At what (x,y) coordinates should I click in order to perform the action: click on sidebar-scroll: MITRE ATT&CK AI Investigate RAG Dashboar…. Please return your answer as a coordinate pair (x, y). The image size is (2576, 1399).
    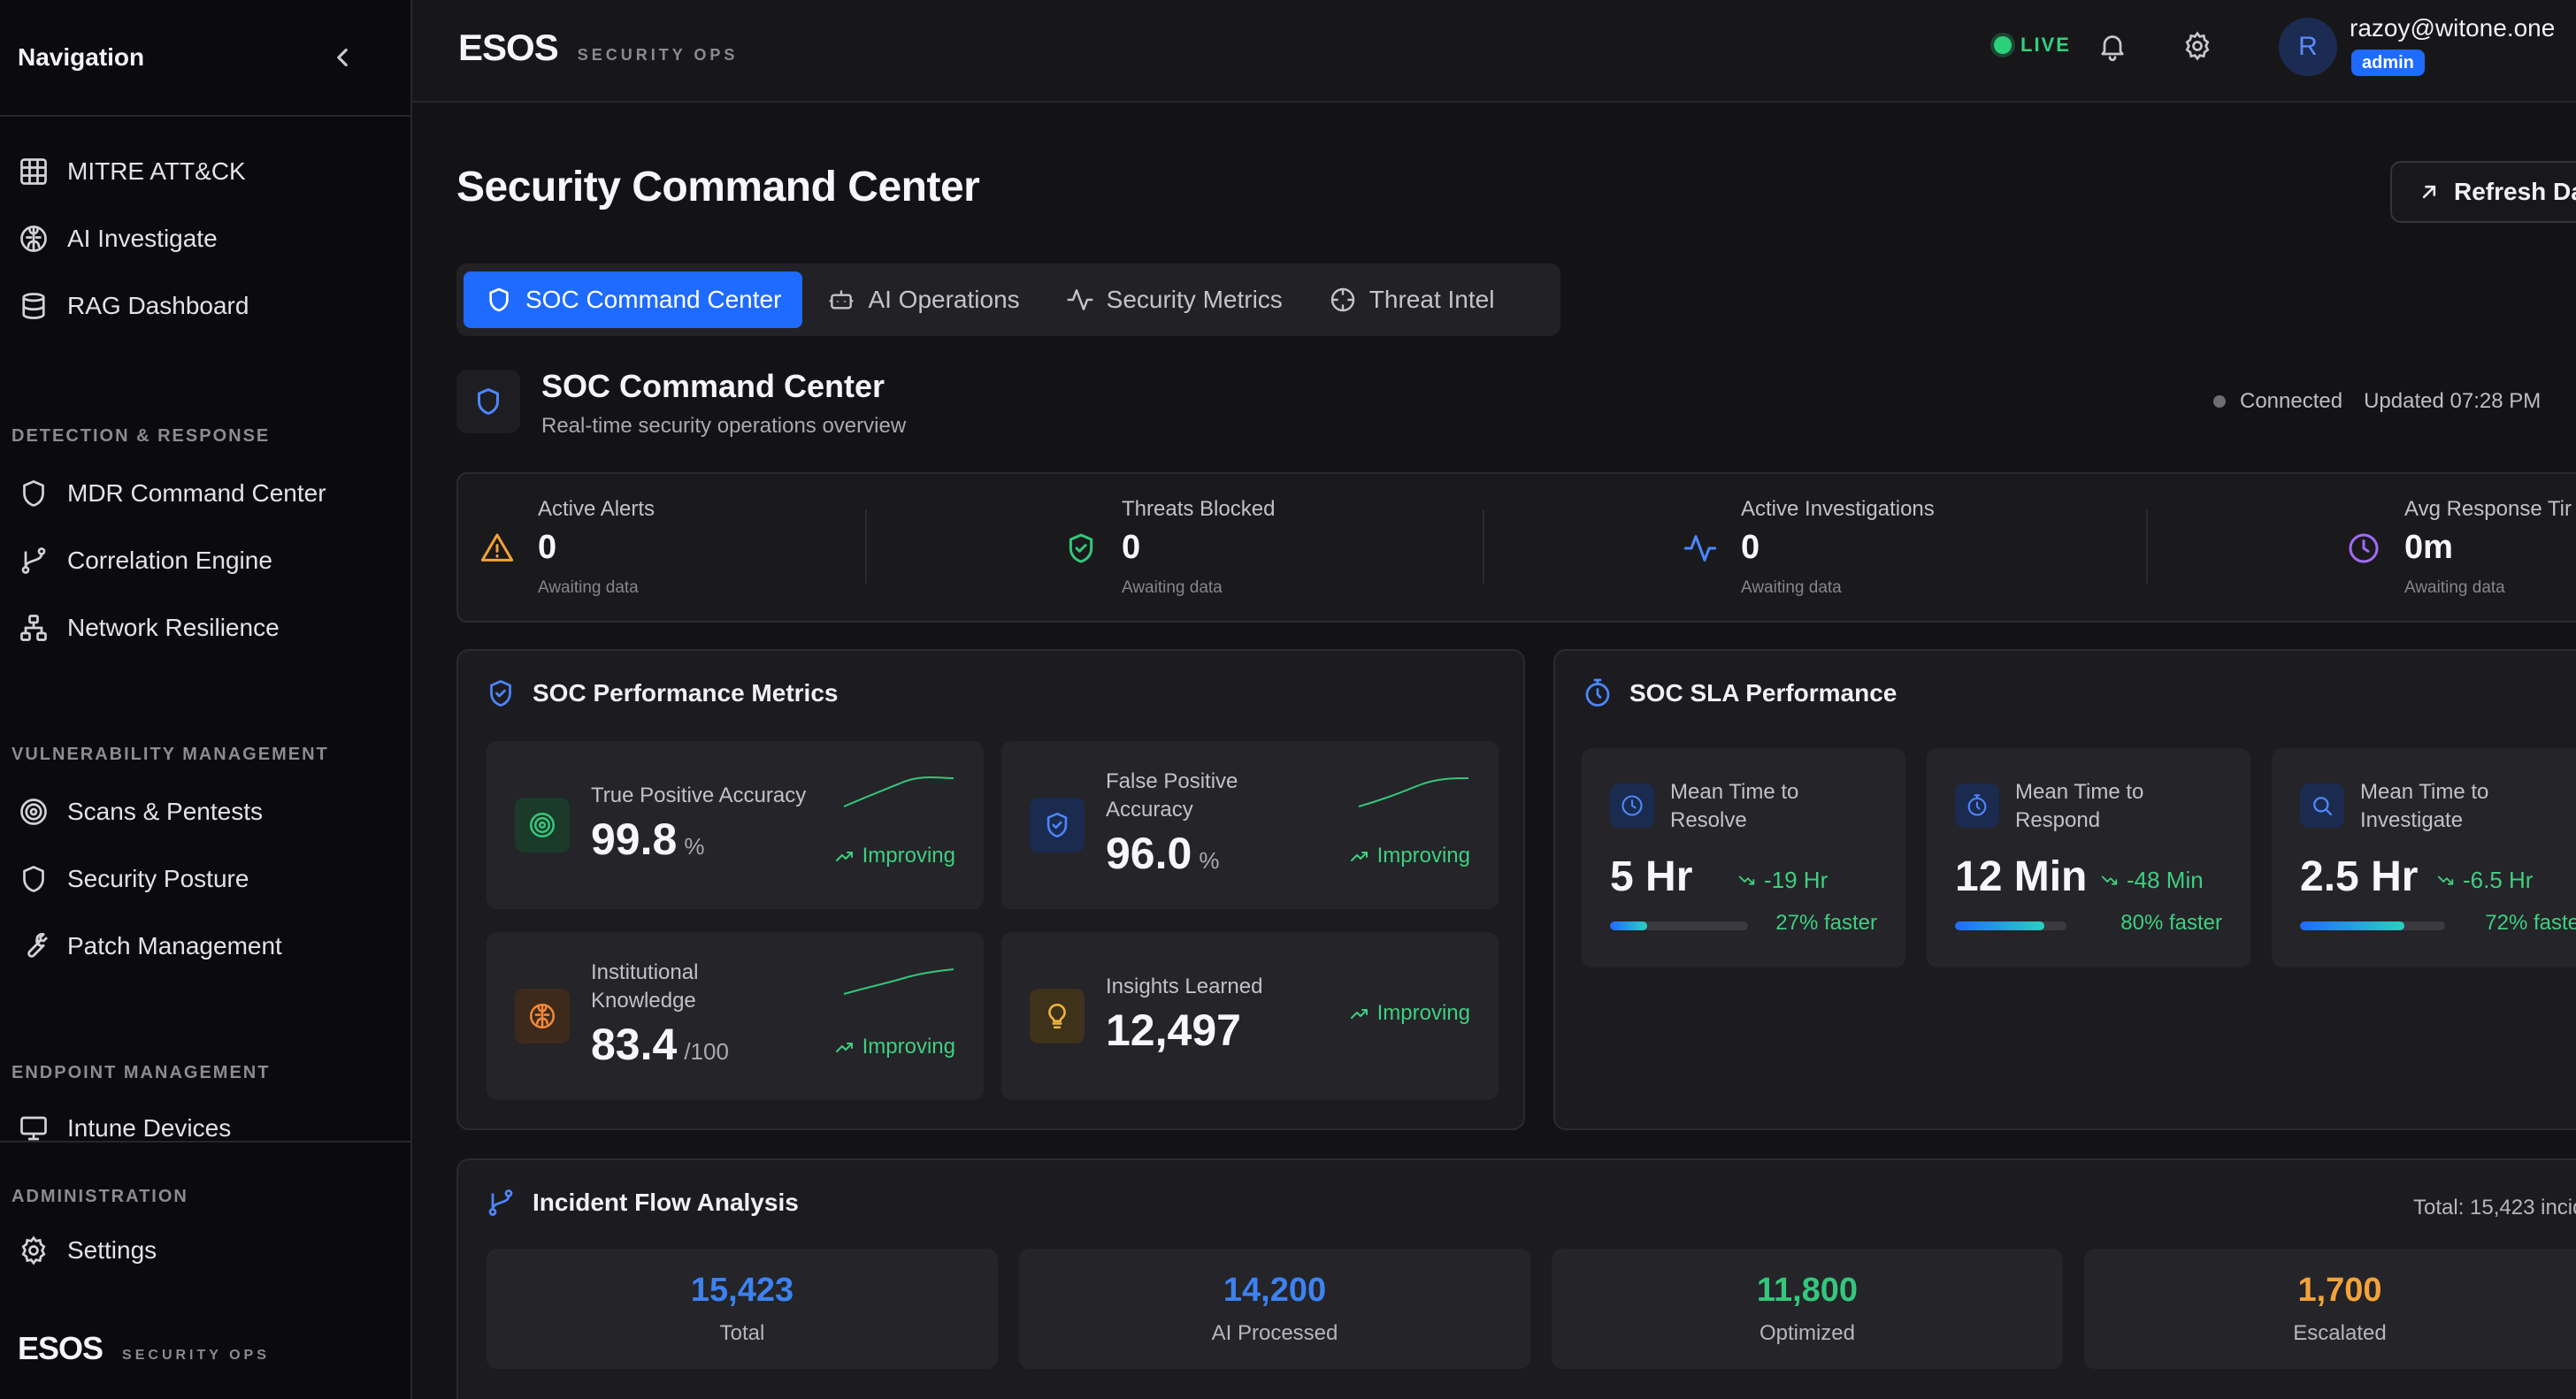
    Looking at the image, I should click on (205, 629).